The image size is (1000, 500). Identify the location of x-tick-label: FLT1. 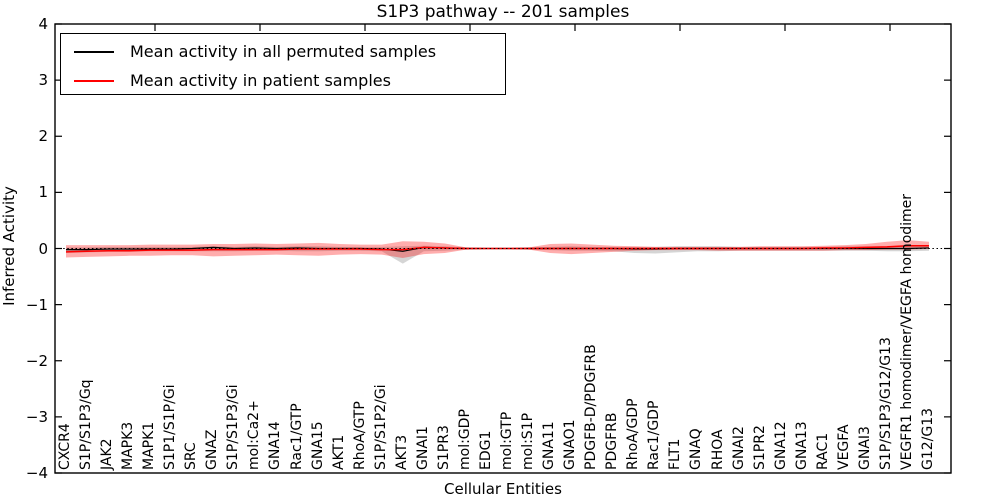
(675, 454).